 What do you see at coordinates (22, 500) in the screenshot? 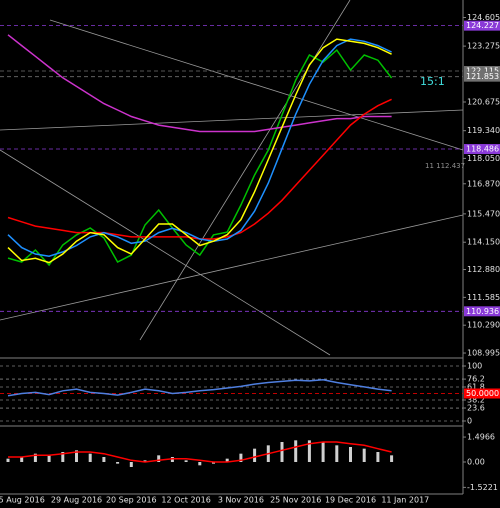
I see `x-tick-label: 5 Aug 2016` at bounding box center [22, 500].